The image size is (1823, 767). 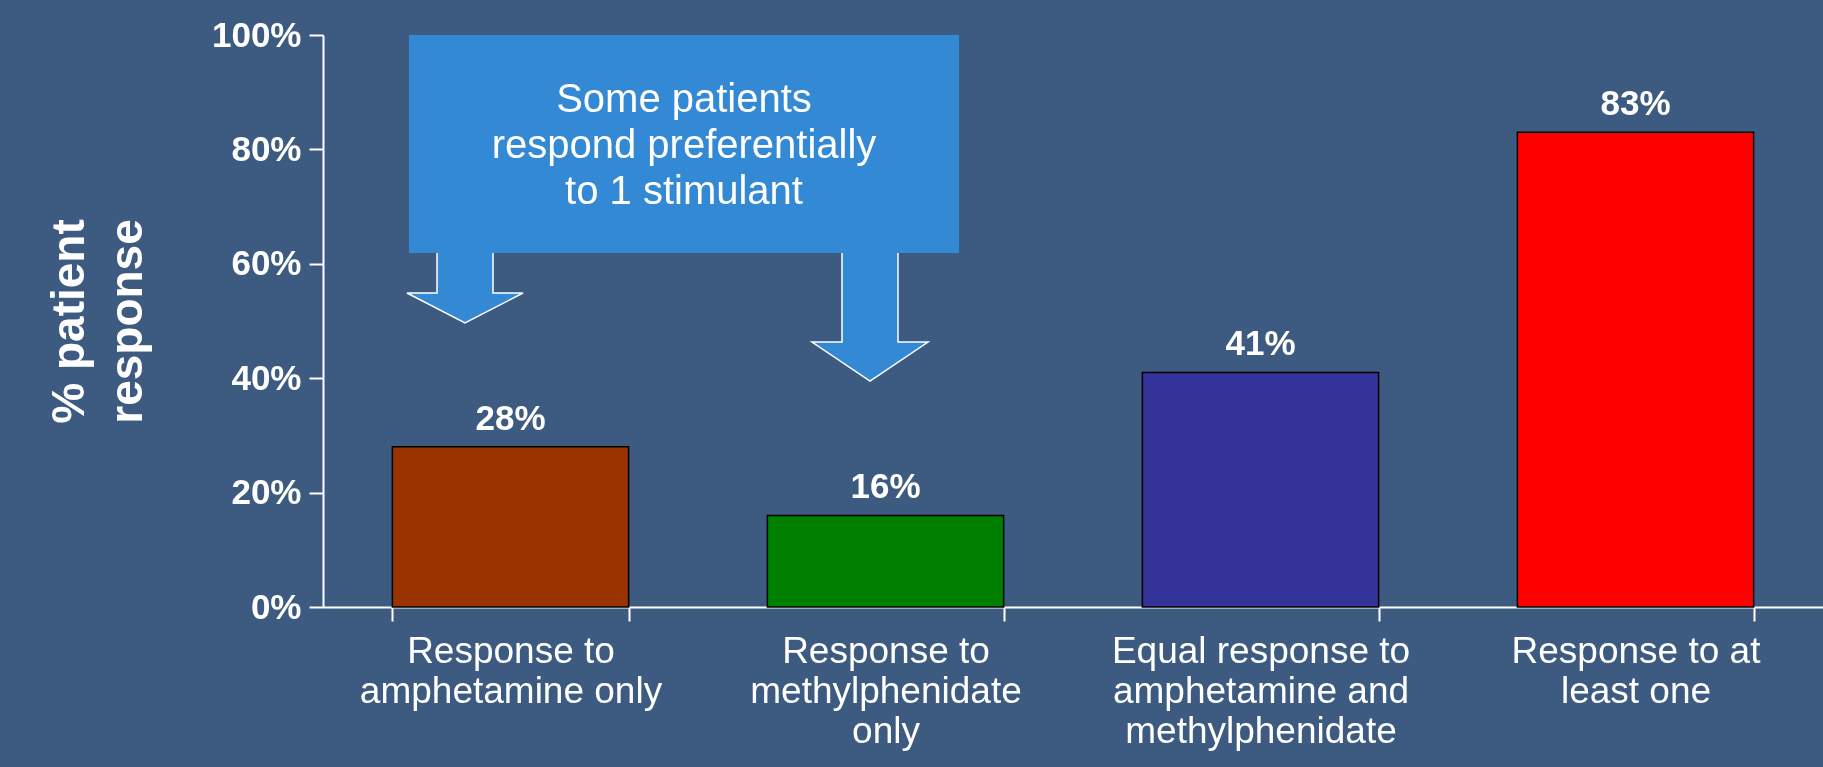 What do you see at coordinates (511, 670) in the screenshot?
I see `x-tick-label: Response to amphetamine only` at bounding box center [511, 670].